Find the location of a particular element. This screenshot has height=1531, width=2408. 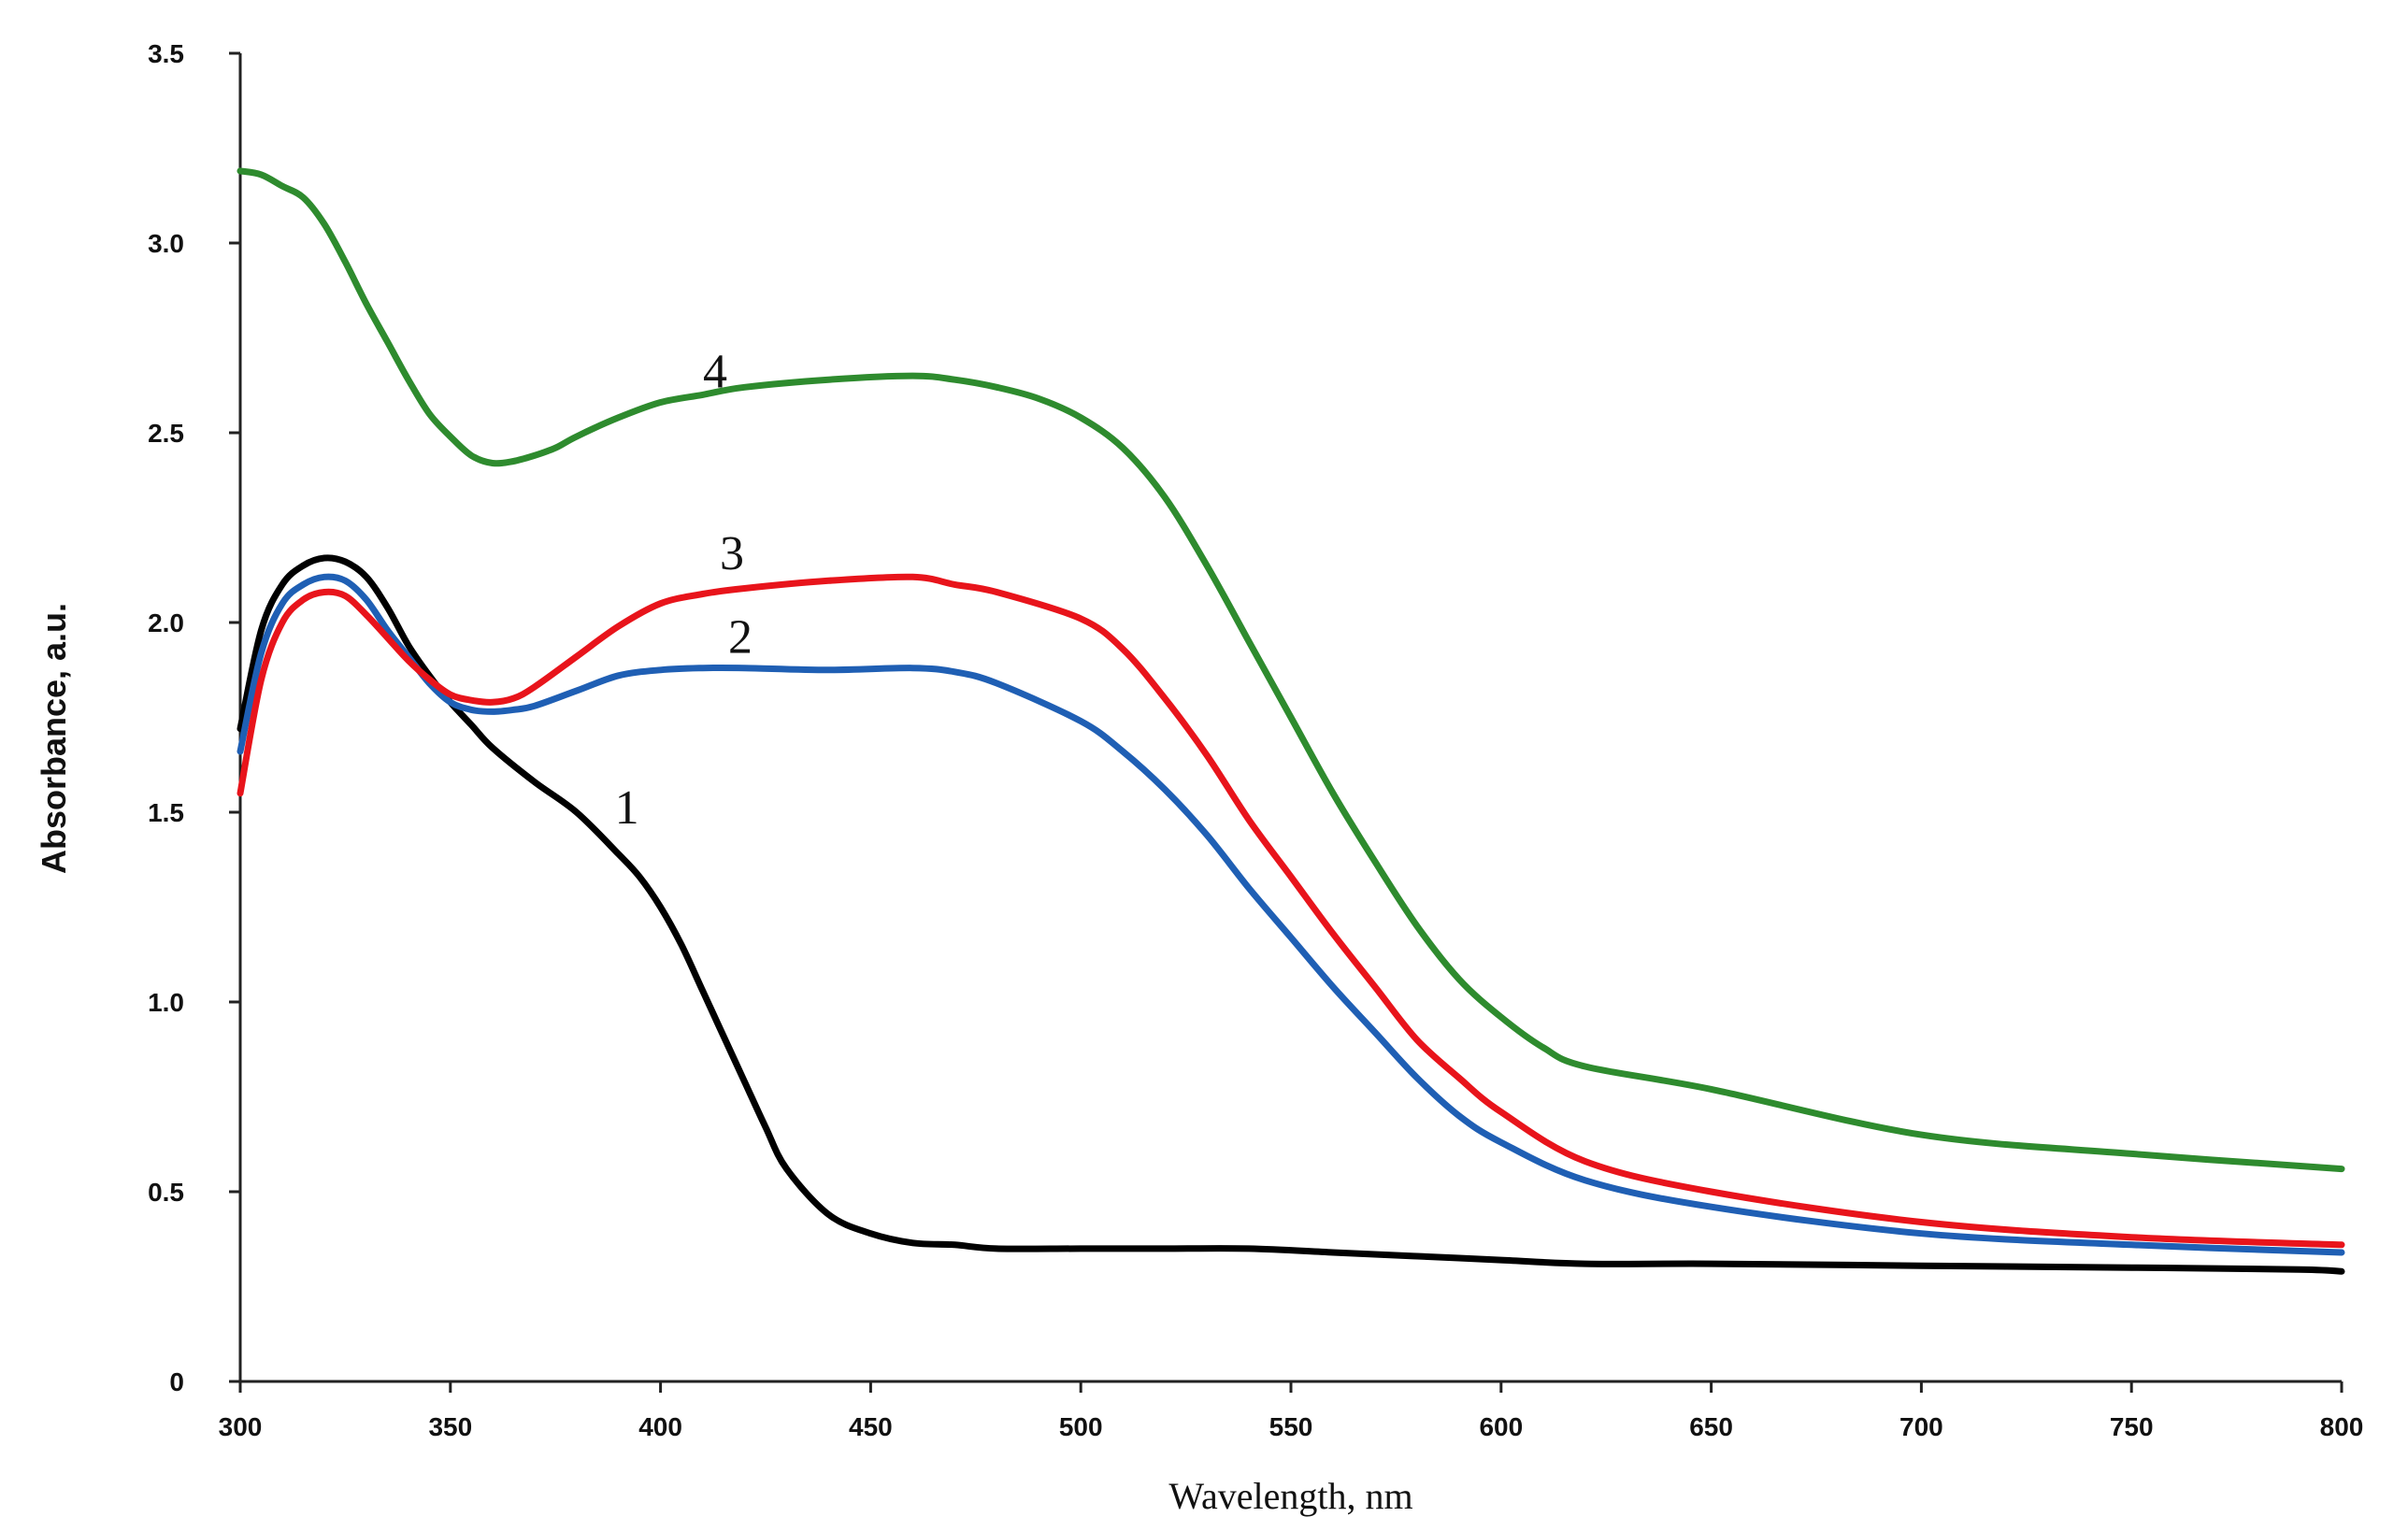

y-tick-label: 1.0 is located at coordinates (166, 1002).